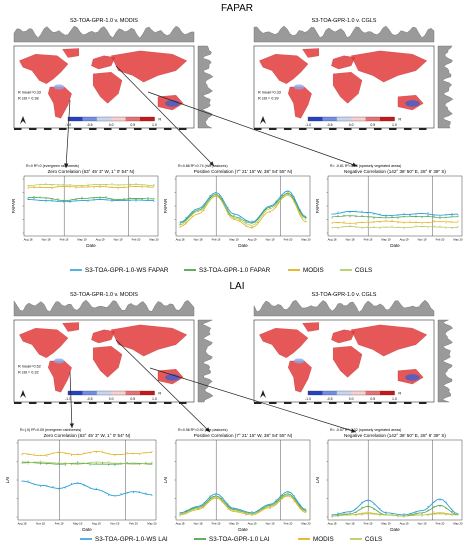 Image resolution: width=474 pixels, height=547 pixels. What do you see at coordinates (323, 539) in the screenshot?
I see `legend-label: MODIS` at bounding box center [323, 539].